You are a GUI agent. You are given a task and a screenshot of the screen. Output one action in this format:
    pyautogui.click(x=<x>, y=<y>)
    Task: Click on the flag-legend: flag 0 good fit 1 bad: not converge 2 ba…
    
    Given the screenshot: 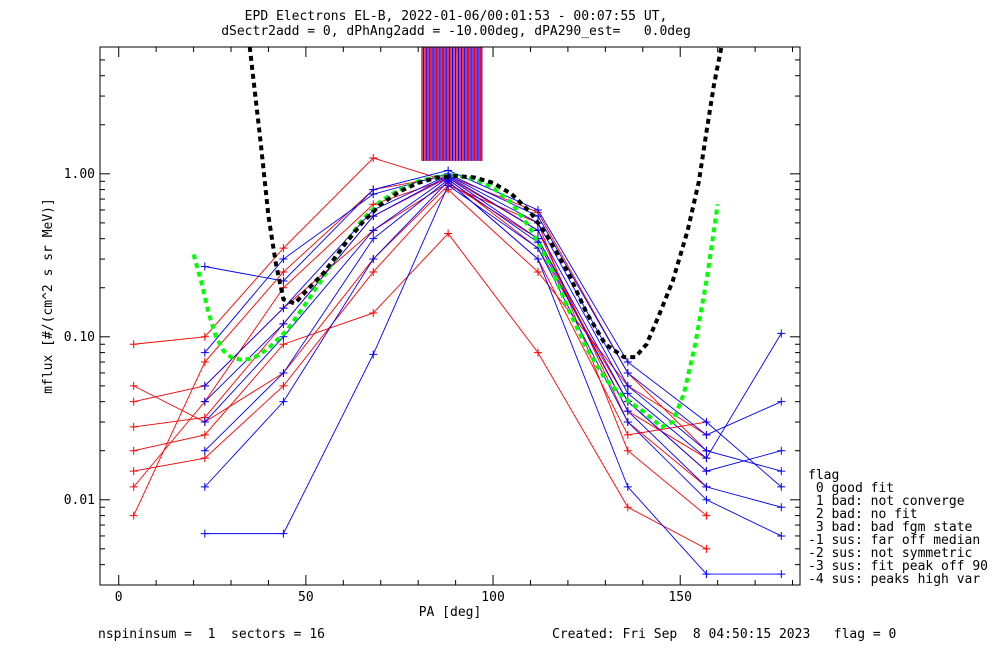 What is the action you would take?
    pyautogui.click(x=898, y=527)
    